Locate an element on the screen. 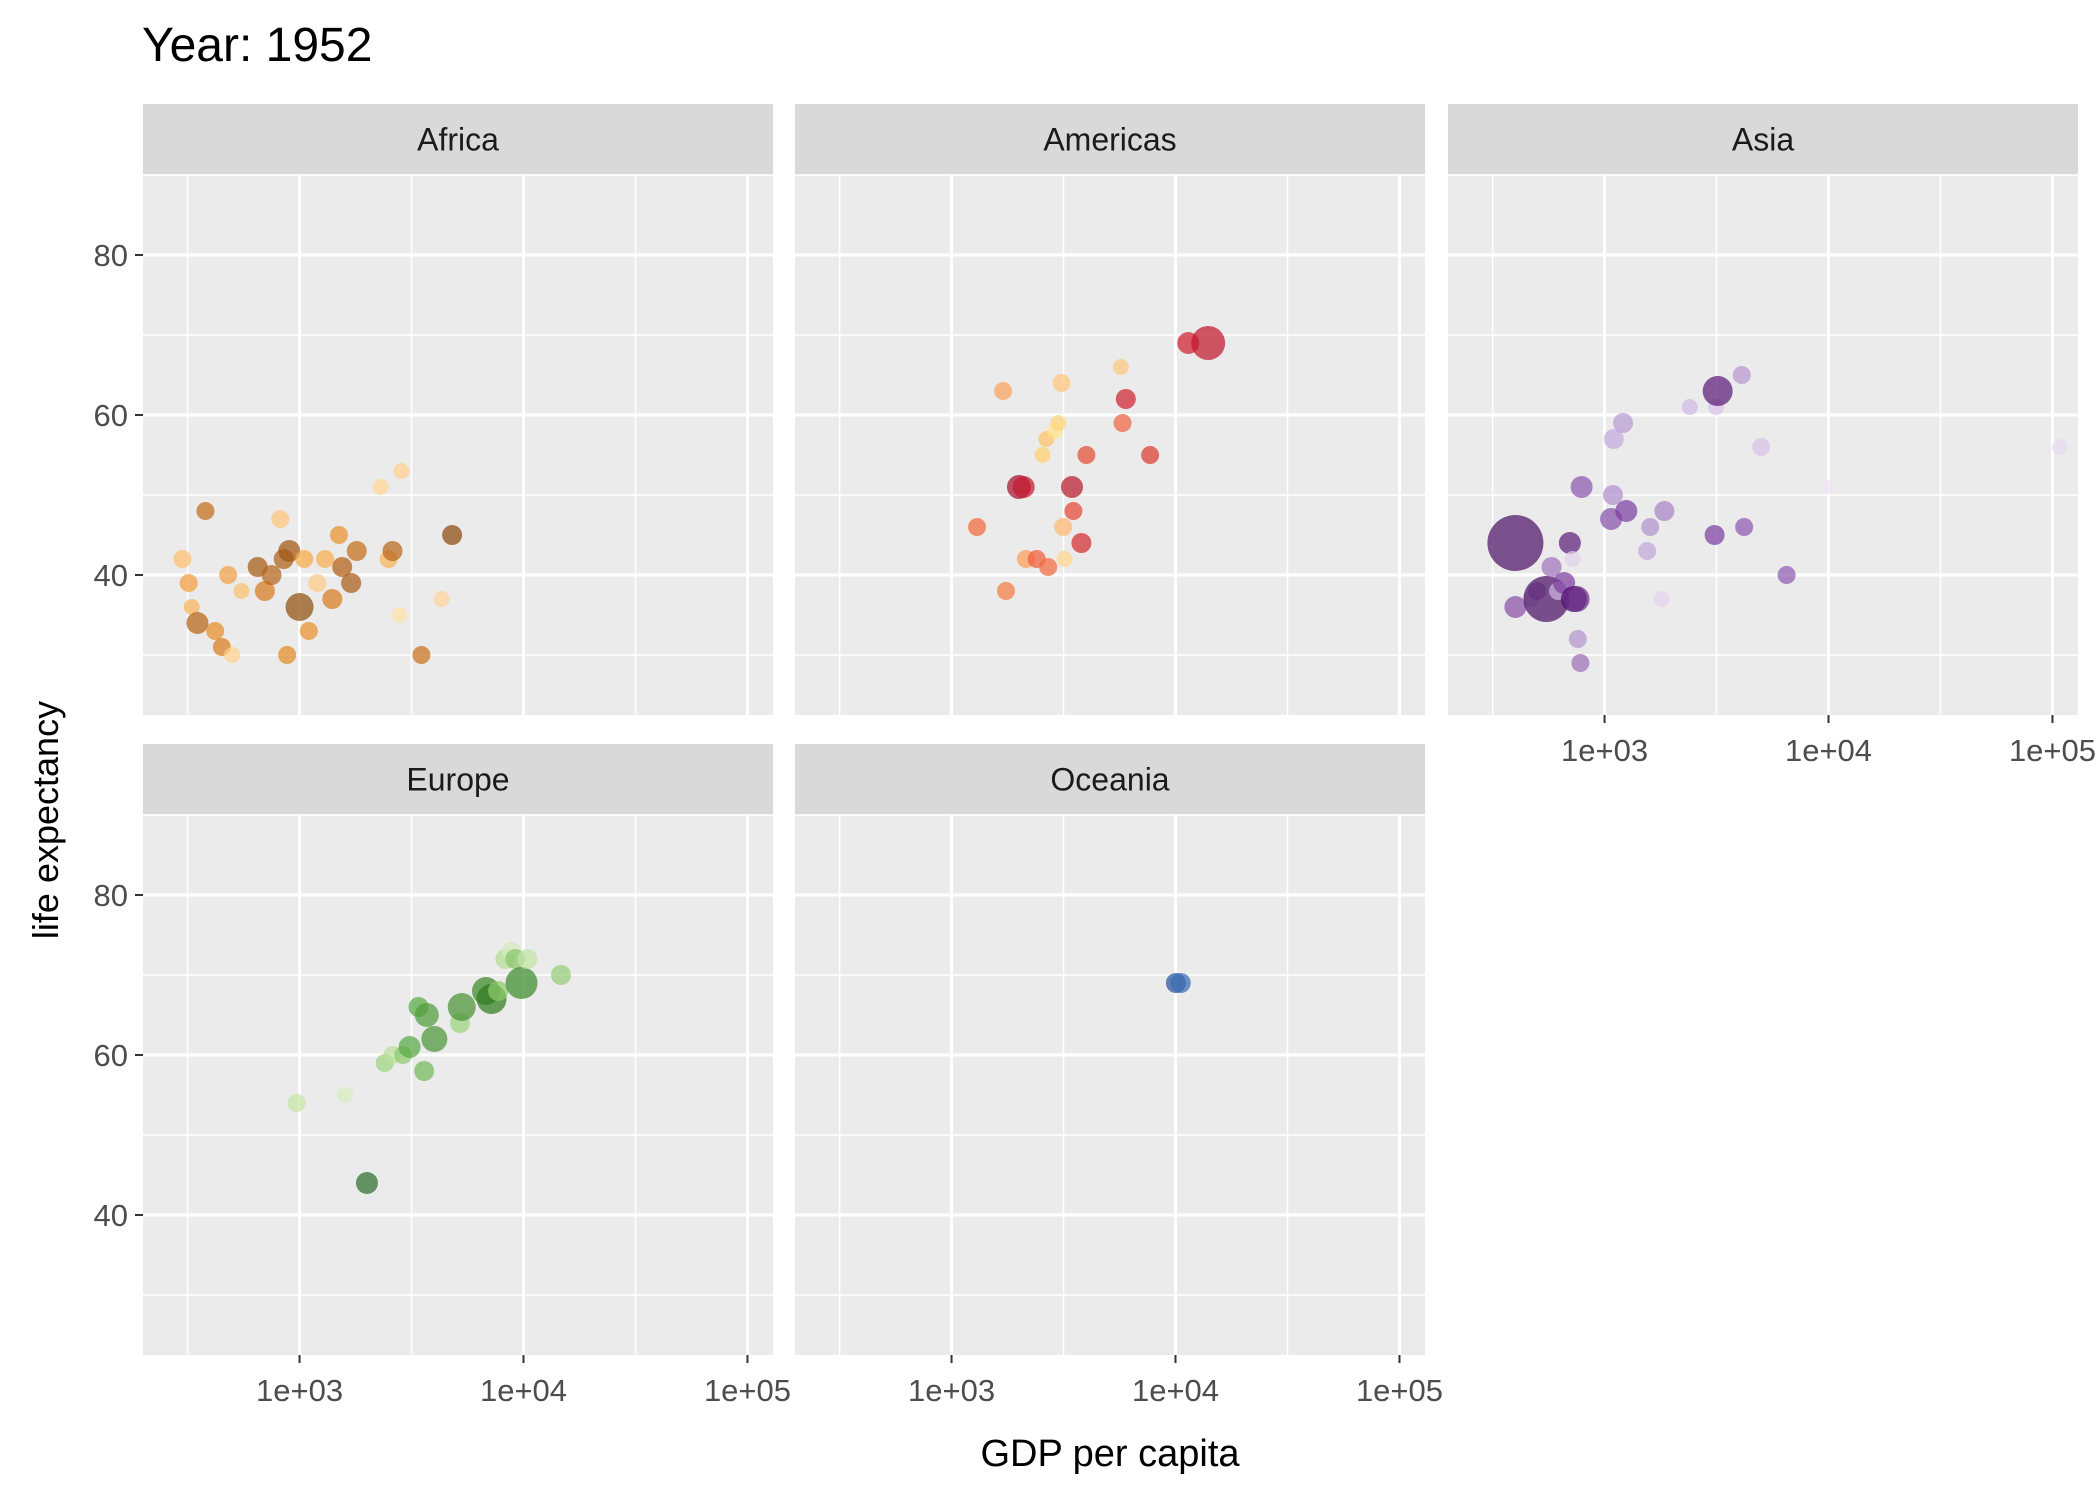  points-africa is located at coordinates (318, 563).